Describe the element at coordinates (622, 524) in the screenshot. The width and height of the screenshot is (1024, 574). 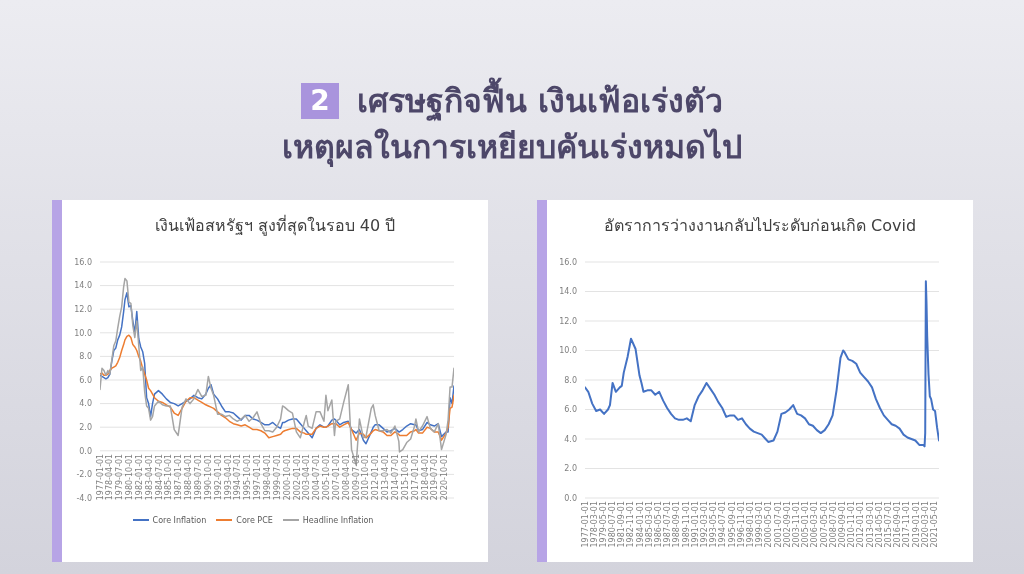
I see `x-tick-label: 1981-09-01` at that location.